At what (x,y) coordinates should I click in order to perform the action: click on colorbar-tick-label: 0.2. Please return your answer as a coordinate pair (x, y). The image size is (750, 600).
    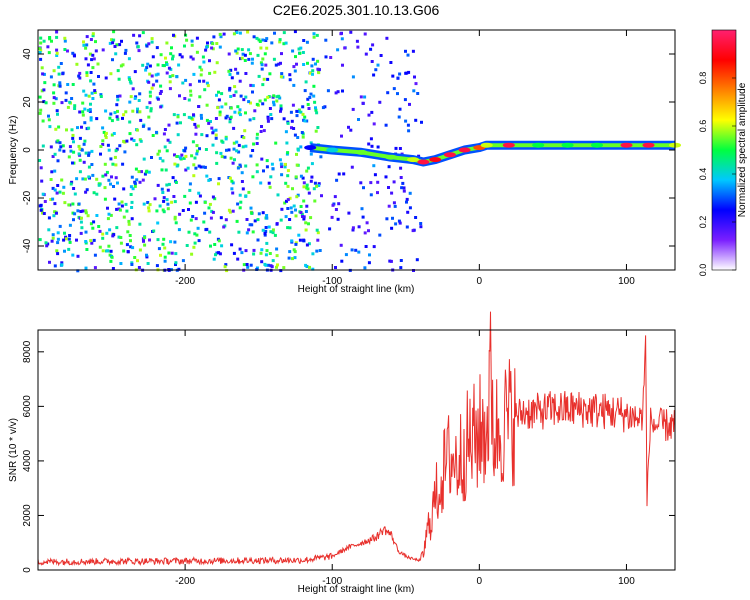
    Looking at the image, I should click on (703, 222).